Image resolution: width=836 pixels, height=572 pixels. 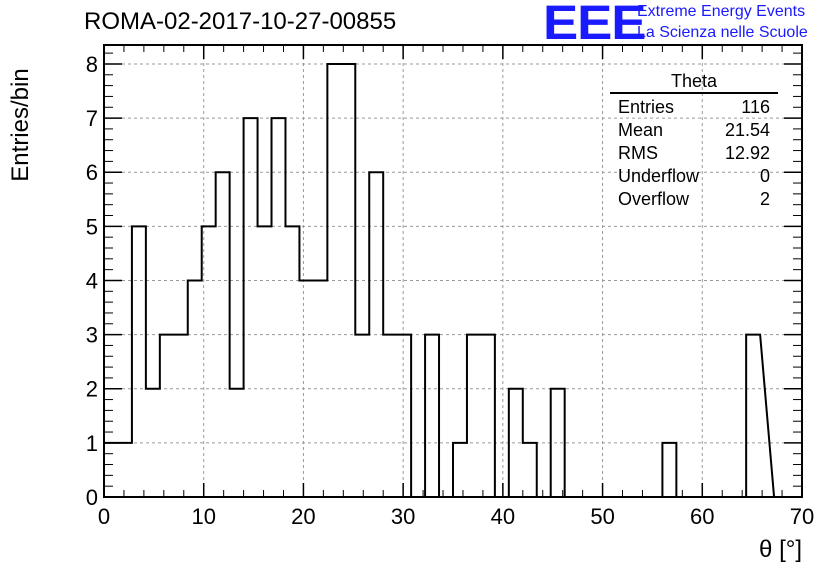 I want to click on stats-label: Underflow, so click(x=659, y=176).